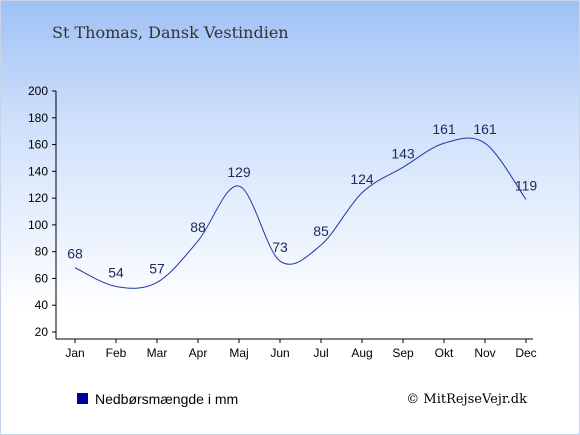  What do you see at coordinates (38, 145) in the screenshot?
I see `y-tick-label: 160` at bounding box center [38, 145].